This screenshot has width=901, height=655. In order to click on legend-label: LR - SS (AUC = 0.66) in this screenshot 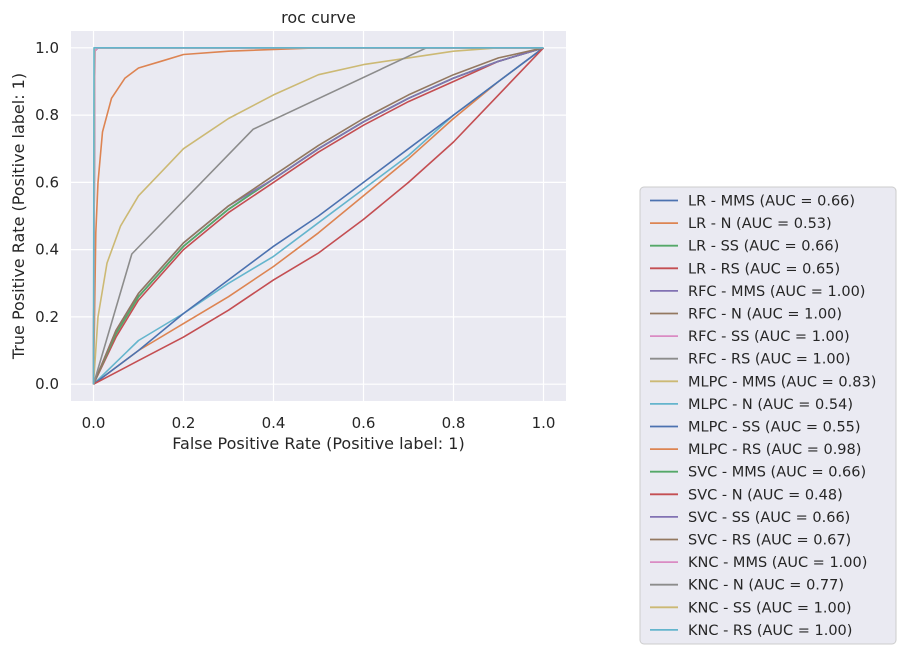, I will do `click(763, 247)`.